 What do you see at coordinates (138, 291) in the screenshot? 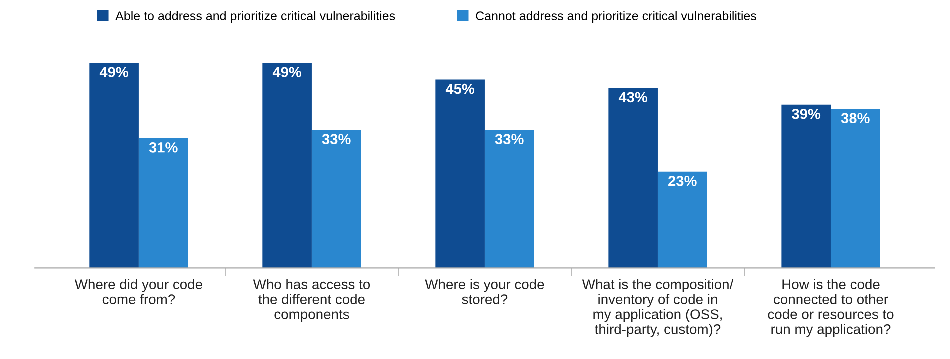
I see `x-tick-label: Where did your code come from?` at bounding box center [138, 291].